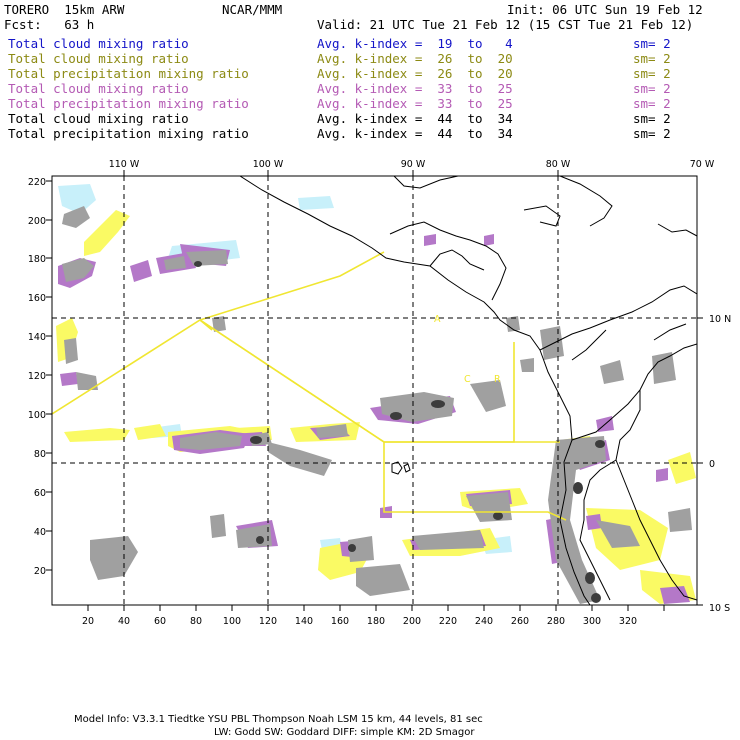 The width and height of the screenshot is (740, 740). Describe the element at coordinates (448, 621) in the screenshot. I see `x-tick-label: 220` at that location.